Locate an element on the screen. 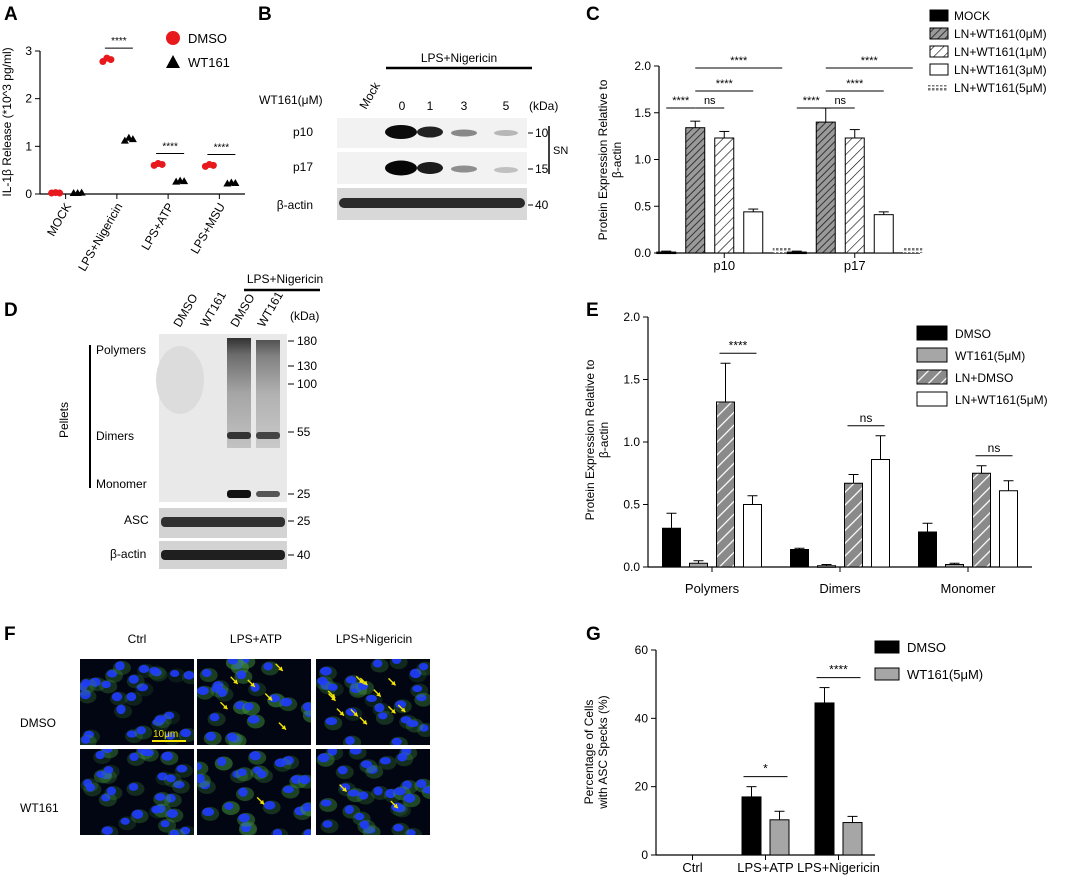  chart-e-legend-swatch is located at coordinates (932, 355).